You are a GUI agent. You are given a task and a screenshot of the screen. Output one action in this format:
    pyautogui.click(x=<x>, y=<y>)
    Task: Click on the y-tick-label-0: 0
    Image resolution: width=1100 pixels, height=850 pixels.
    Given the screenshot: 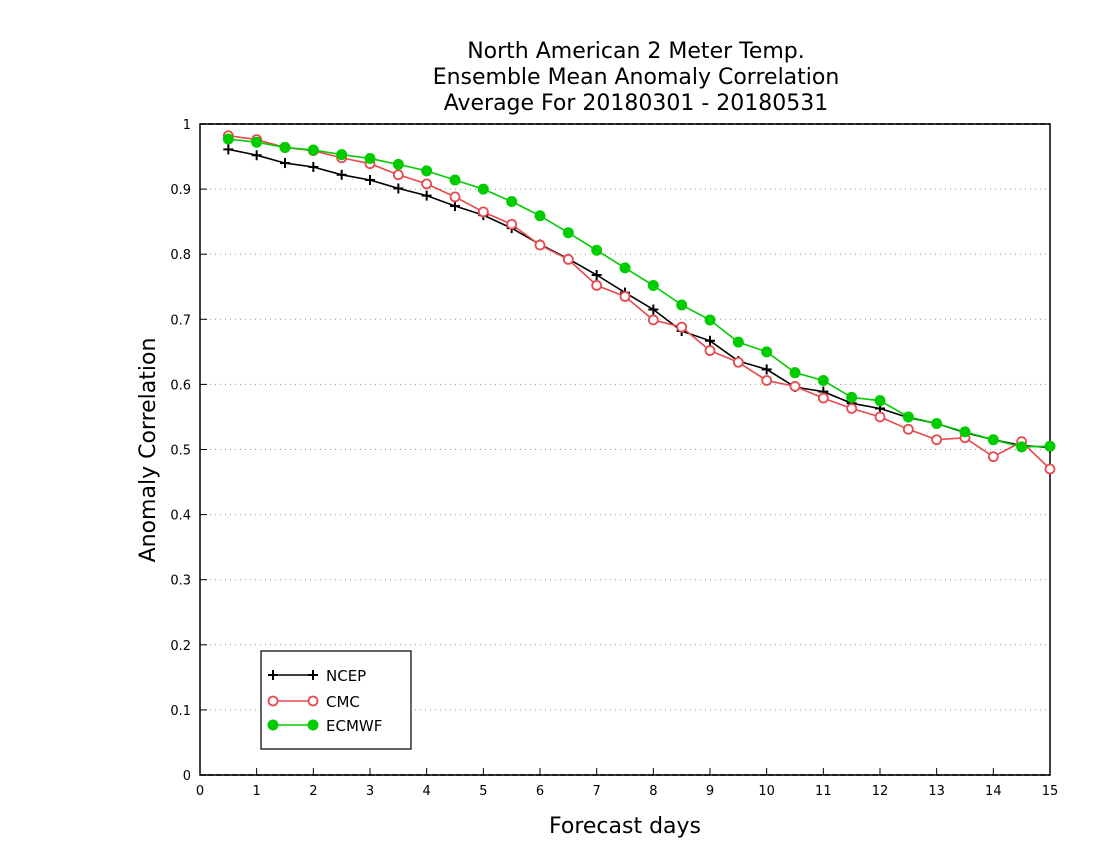 What is the action you would take?
    pyautogui.click(x=187, y=776)
    